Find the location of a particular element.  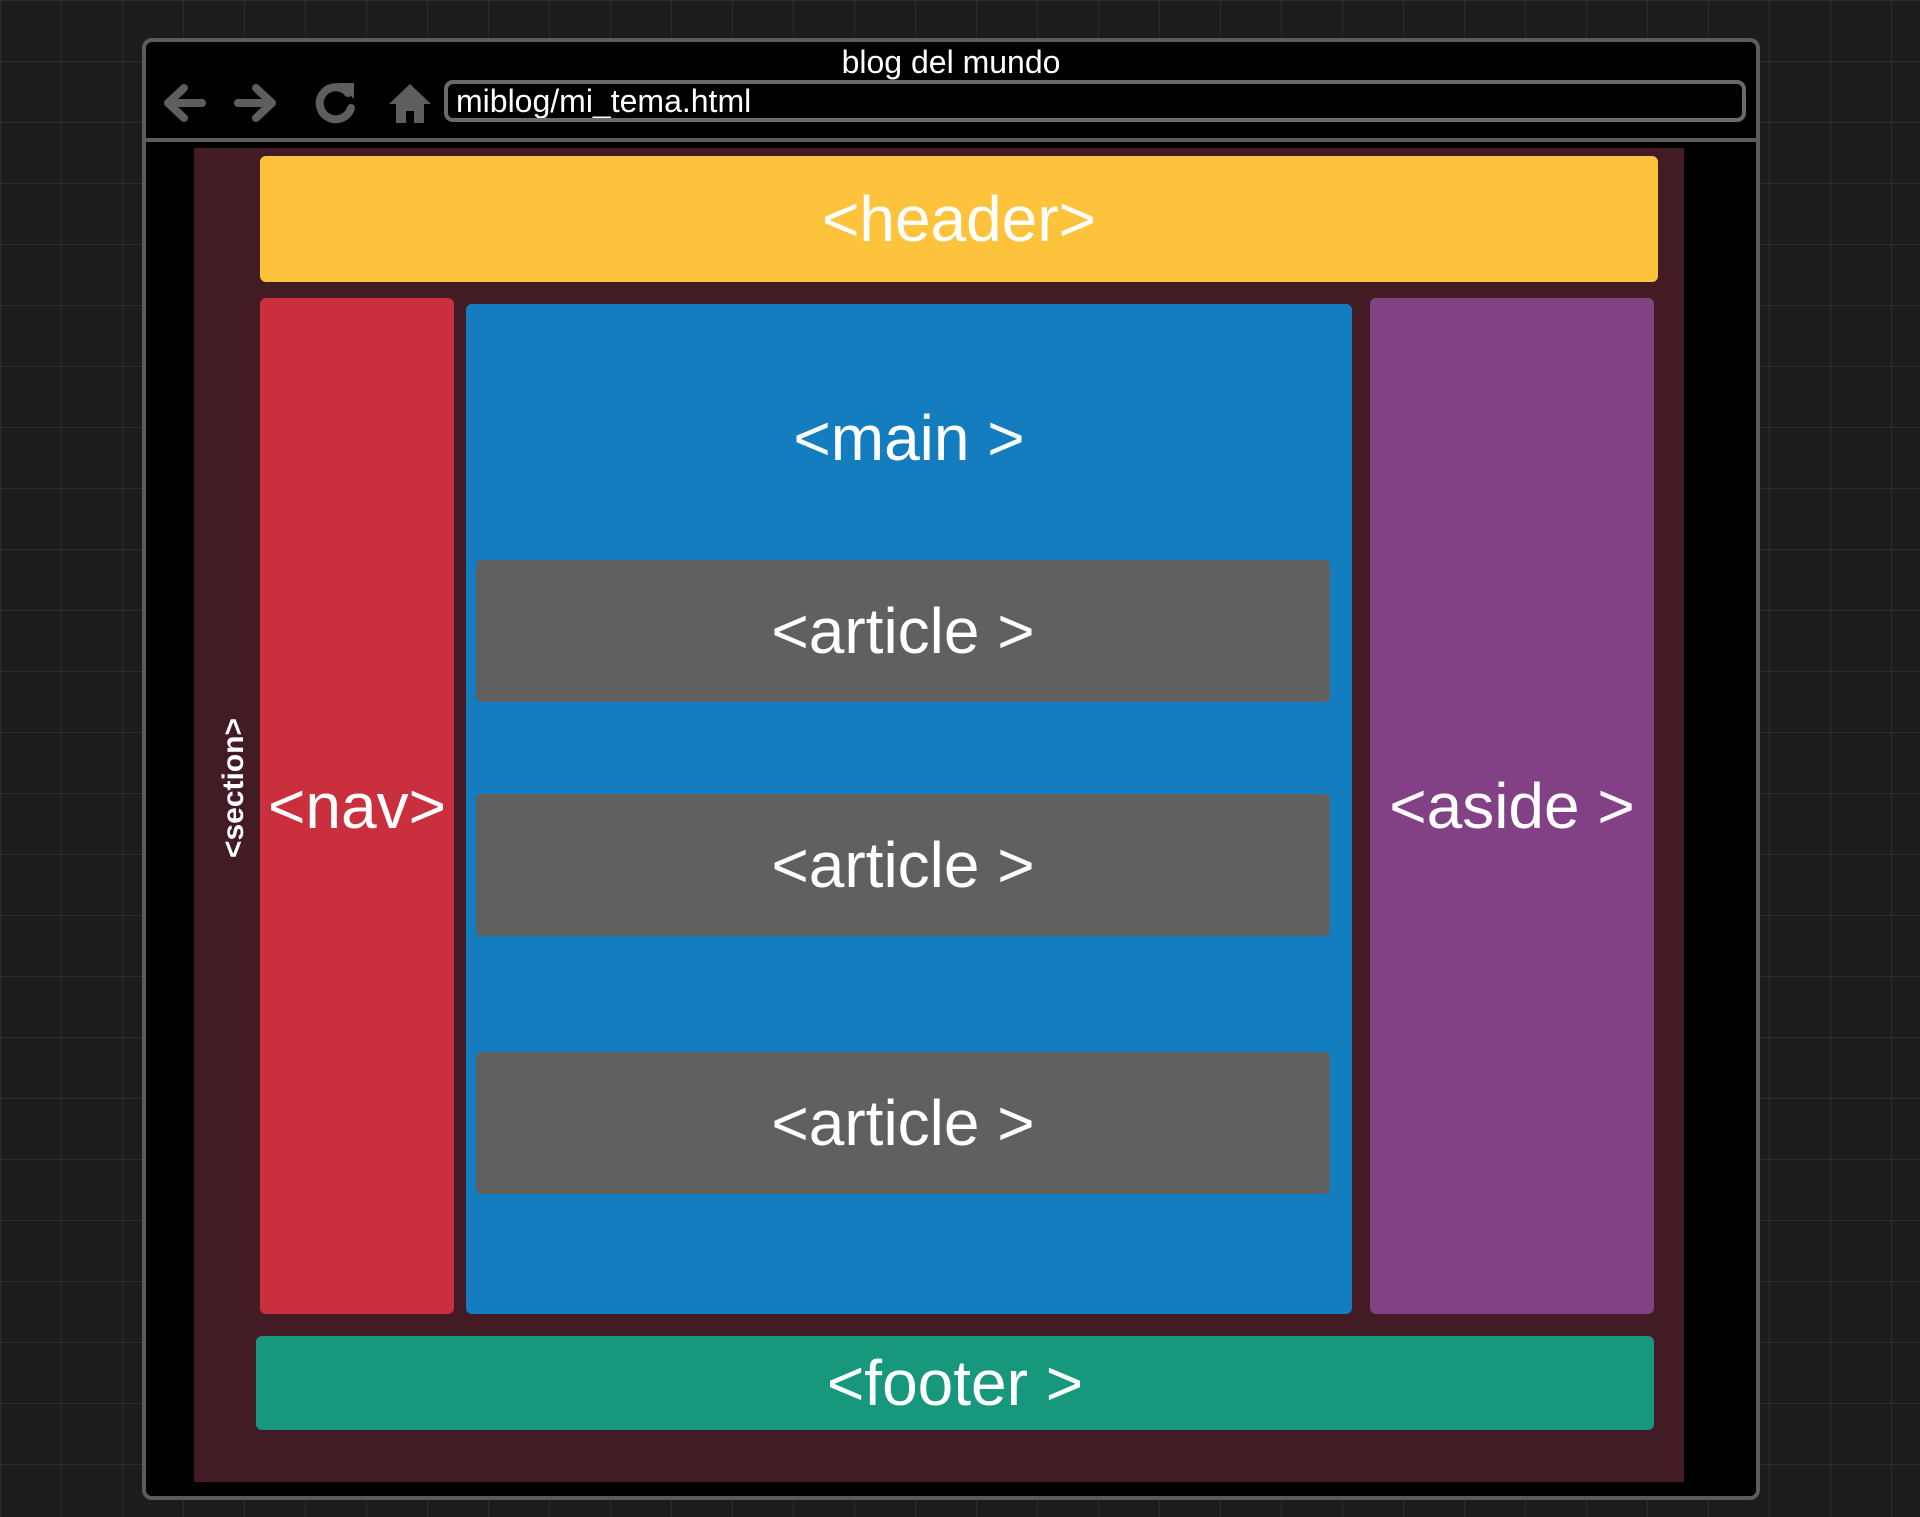

section-label: <section> is located at coordinates (234, 788).